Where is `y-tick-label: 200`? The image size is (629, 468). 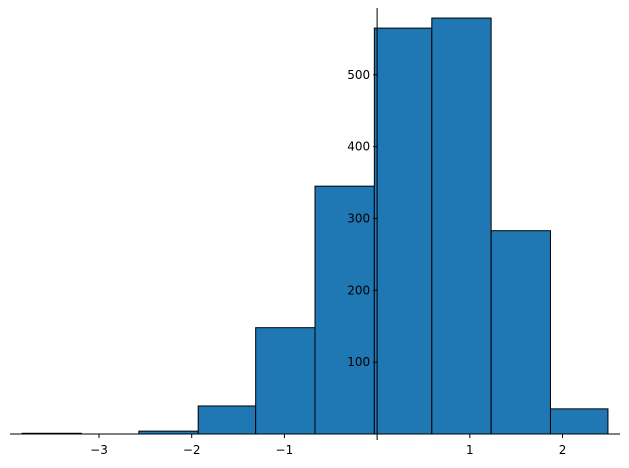
y-tick-label: 200 is located at coordinates (358, 290).